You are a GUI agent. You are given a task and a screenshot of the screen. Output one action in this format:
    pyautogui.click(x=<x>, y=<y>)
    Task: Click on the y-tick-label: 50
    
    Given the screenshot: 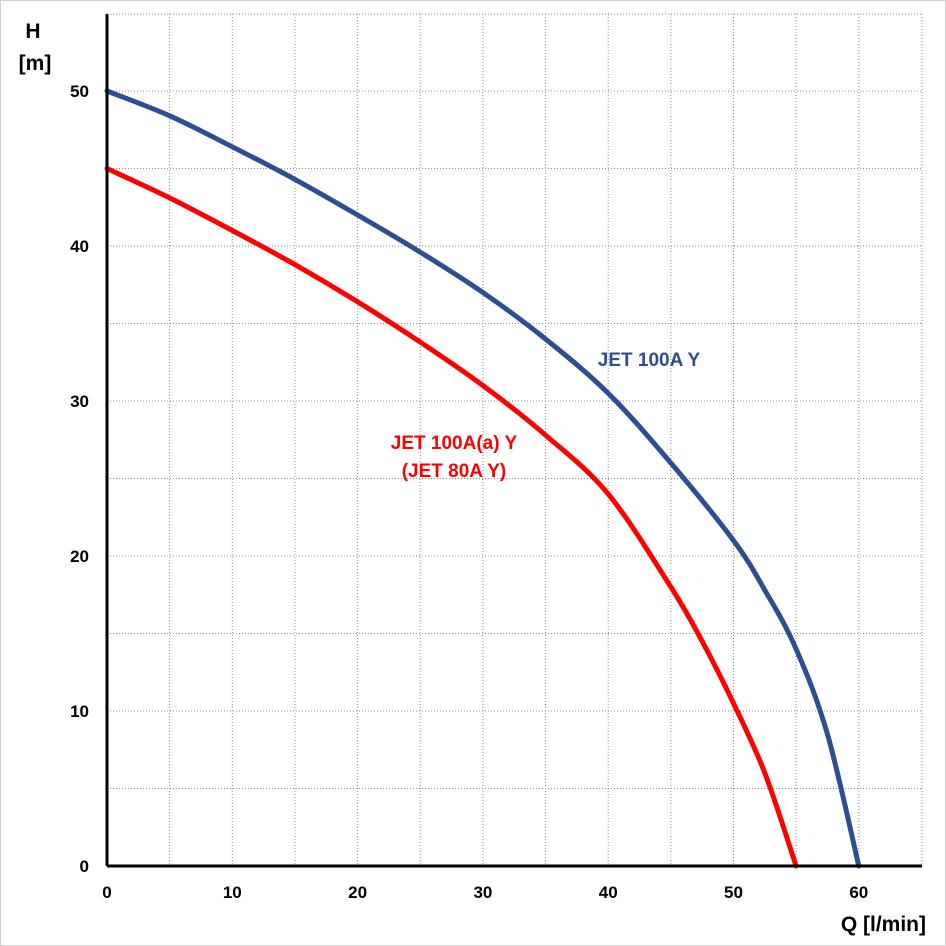 What is the action you would take?
    pyautogui.click(x=79, y=91)
    